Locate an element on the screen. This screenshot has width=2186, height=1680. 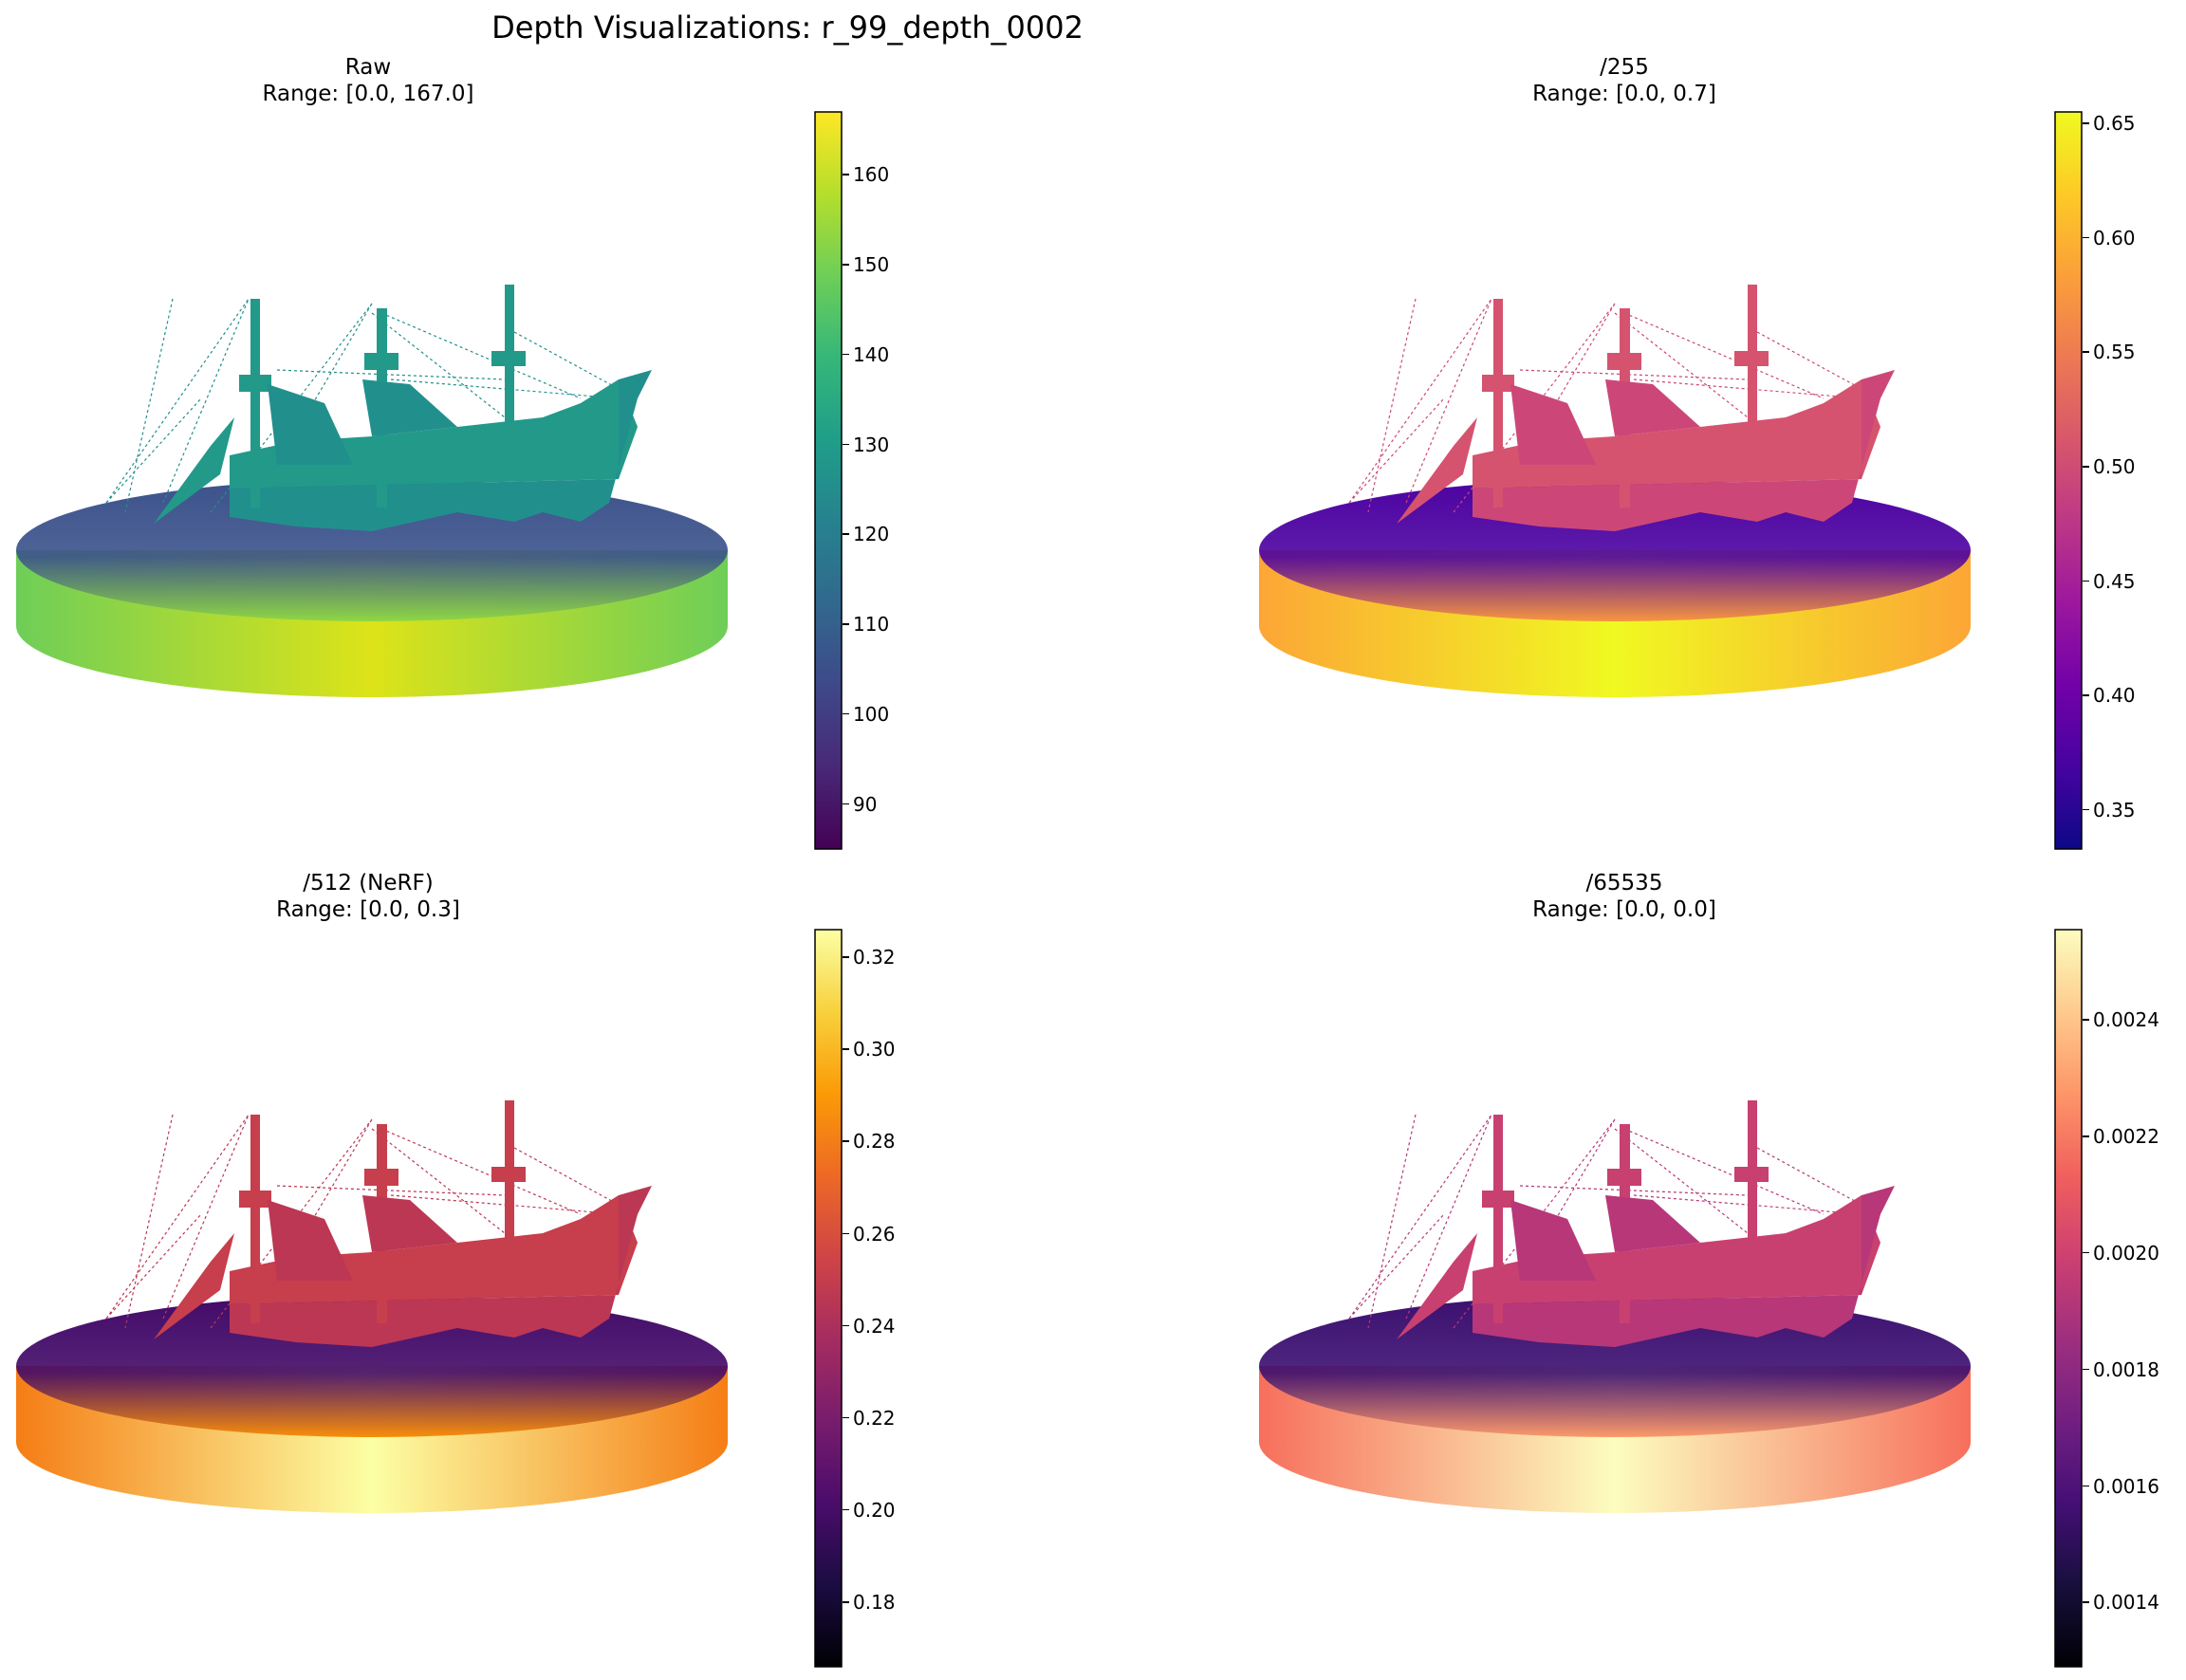
subplot-title: /512 (NeRF) Range: [0.0, 0.3] is located at coordinates (368, 896).